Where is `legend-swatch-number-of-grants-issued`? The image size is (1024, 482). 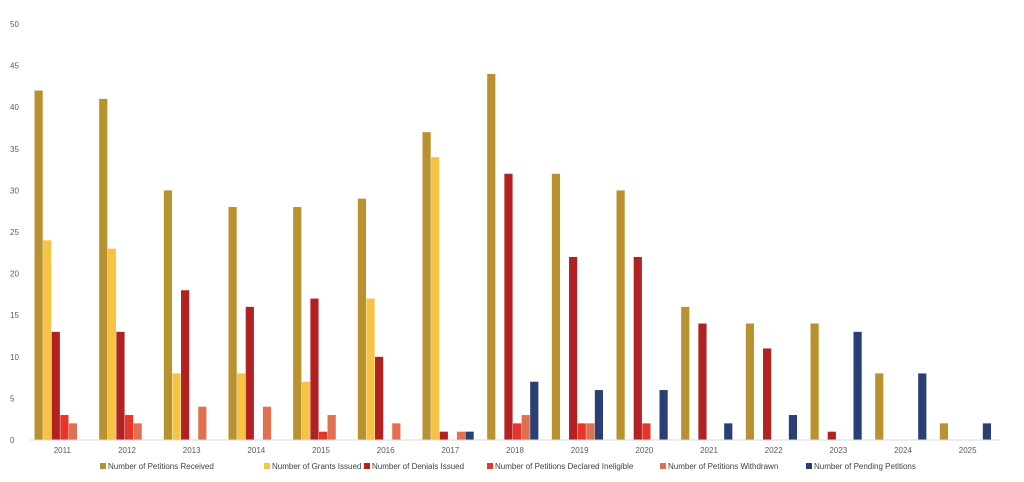 legend-swatch-number-of-grants-issued is located at coordinates (267, 466).